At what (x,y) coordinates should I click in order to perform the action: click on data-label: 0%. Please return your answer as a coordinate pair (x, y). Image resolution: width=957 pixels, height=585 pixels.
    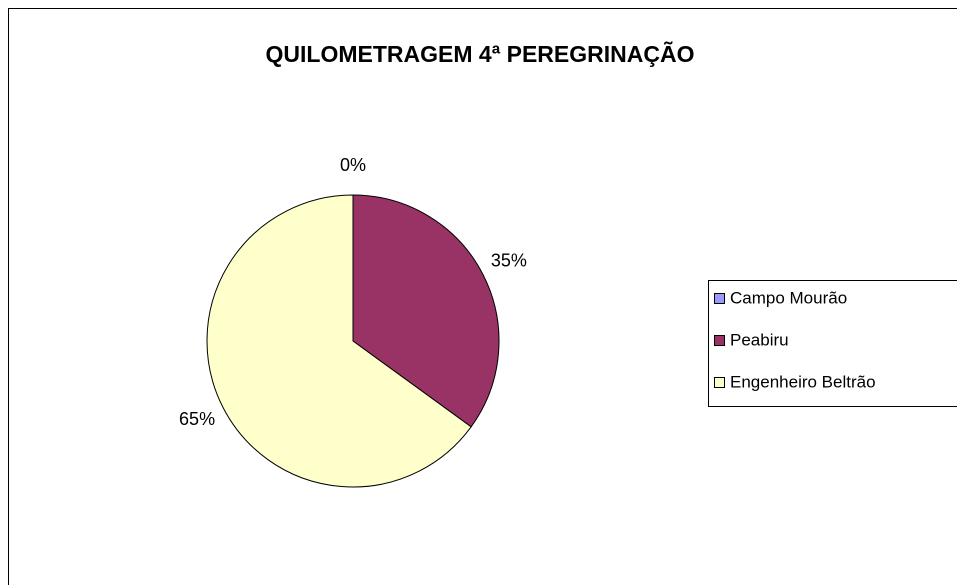
    Looking at the image, I should click on (353, 165).